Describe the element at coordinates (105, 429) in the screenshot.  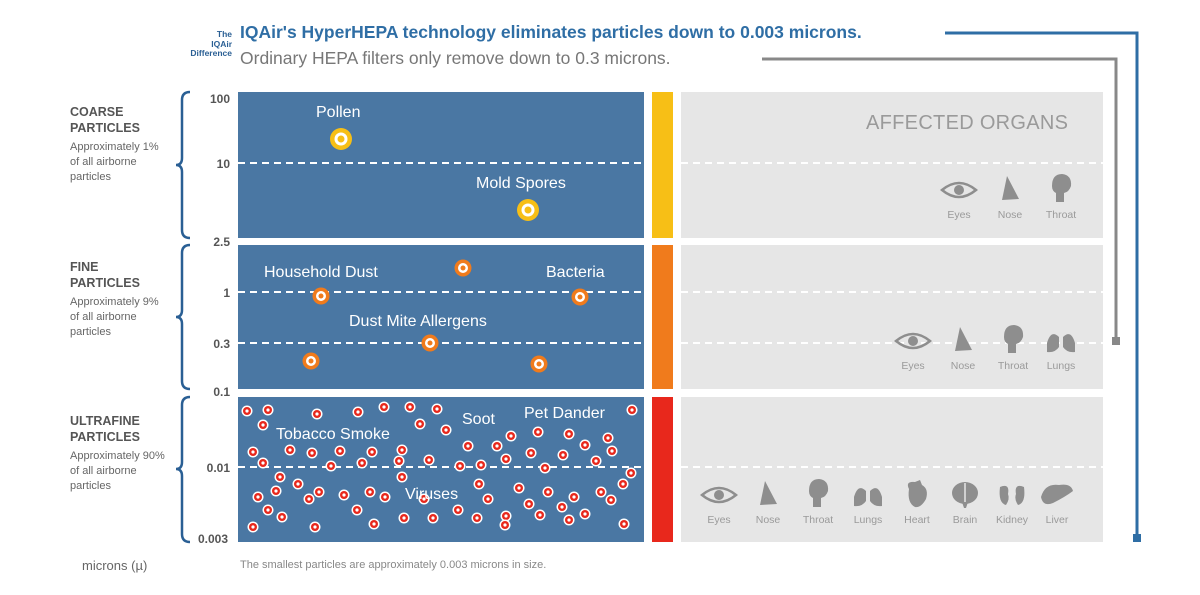
I see `ultrafine-title: ULTRAFINE PARTICLES` at that location.